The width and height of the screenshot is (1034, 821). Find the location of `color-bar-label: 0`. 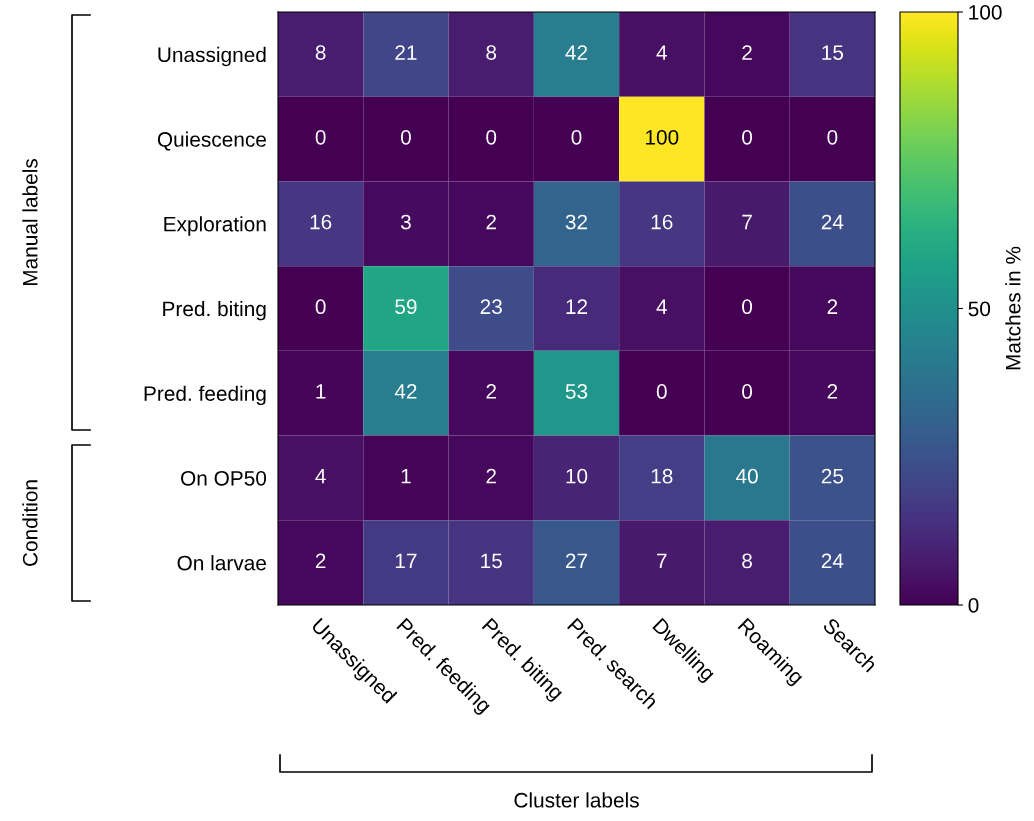

color-bar-label: 0 is located at coordinates (973, 605).